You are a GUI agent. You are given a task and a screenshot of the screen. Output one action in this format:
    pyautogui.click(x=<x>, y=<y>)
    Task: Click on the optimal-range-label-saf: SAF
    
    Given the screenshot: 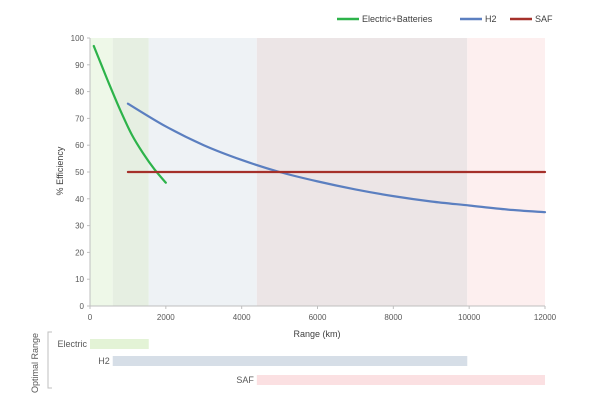 What is the action you would take?
    pyautogui.click(x=245, y=380)
    